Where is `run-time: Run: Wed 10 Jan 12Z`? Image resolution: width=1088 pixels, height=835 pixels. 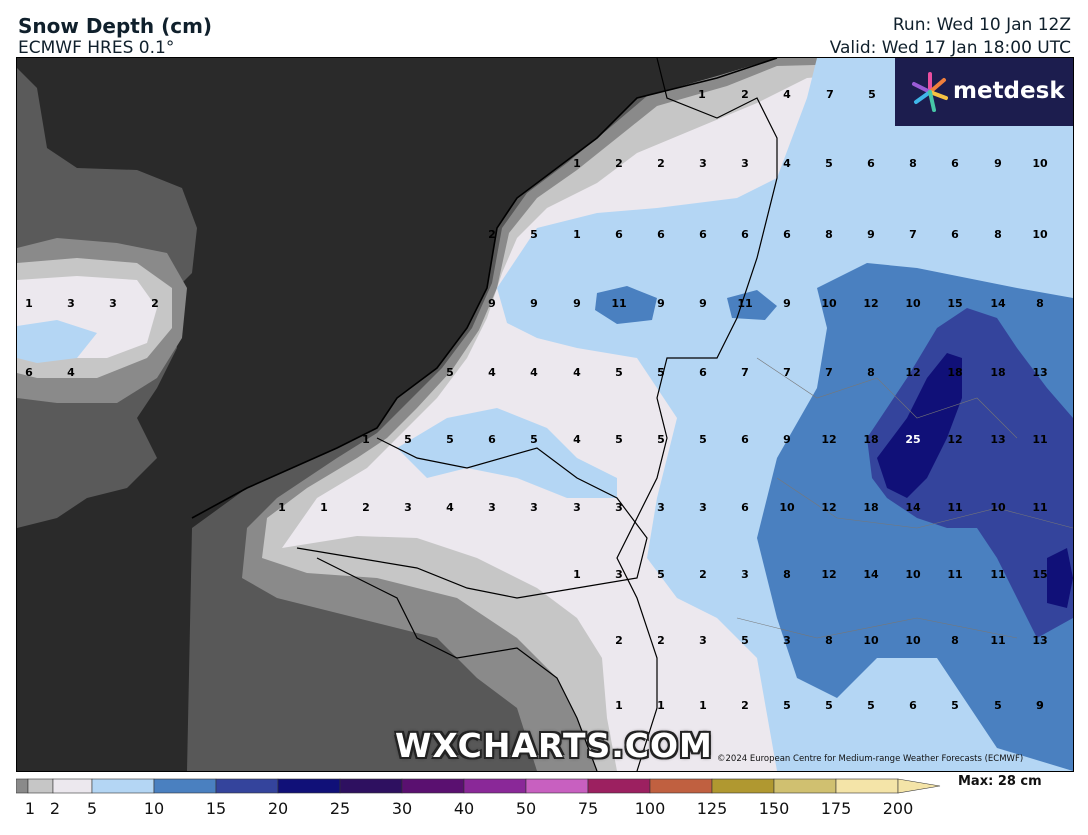 run-time: Run: Wed 10 Jan 12Z is located at coordinates (981, 25).